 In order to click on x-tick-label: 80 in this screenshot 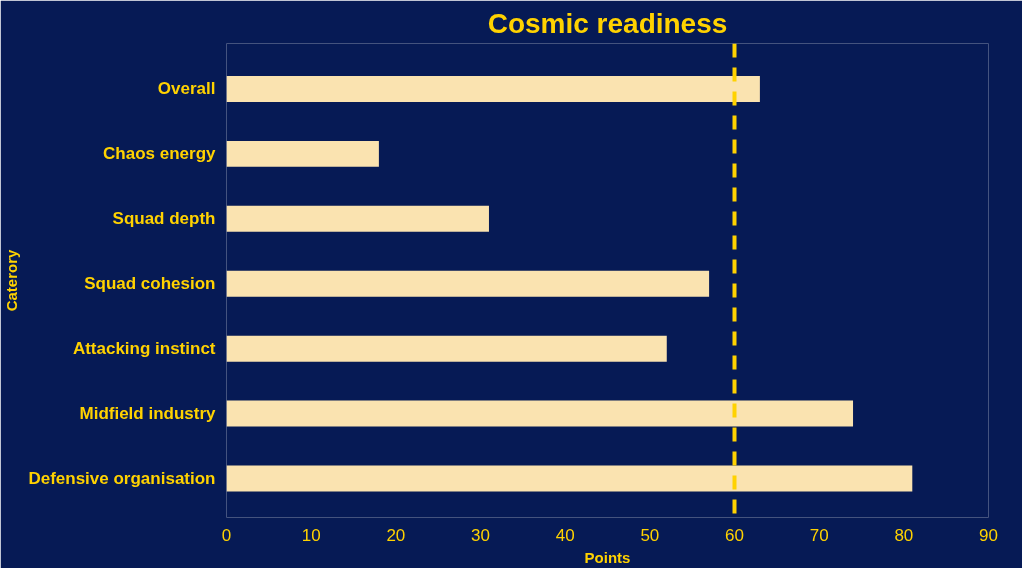, I will do `click(904, 535)`.